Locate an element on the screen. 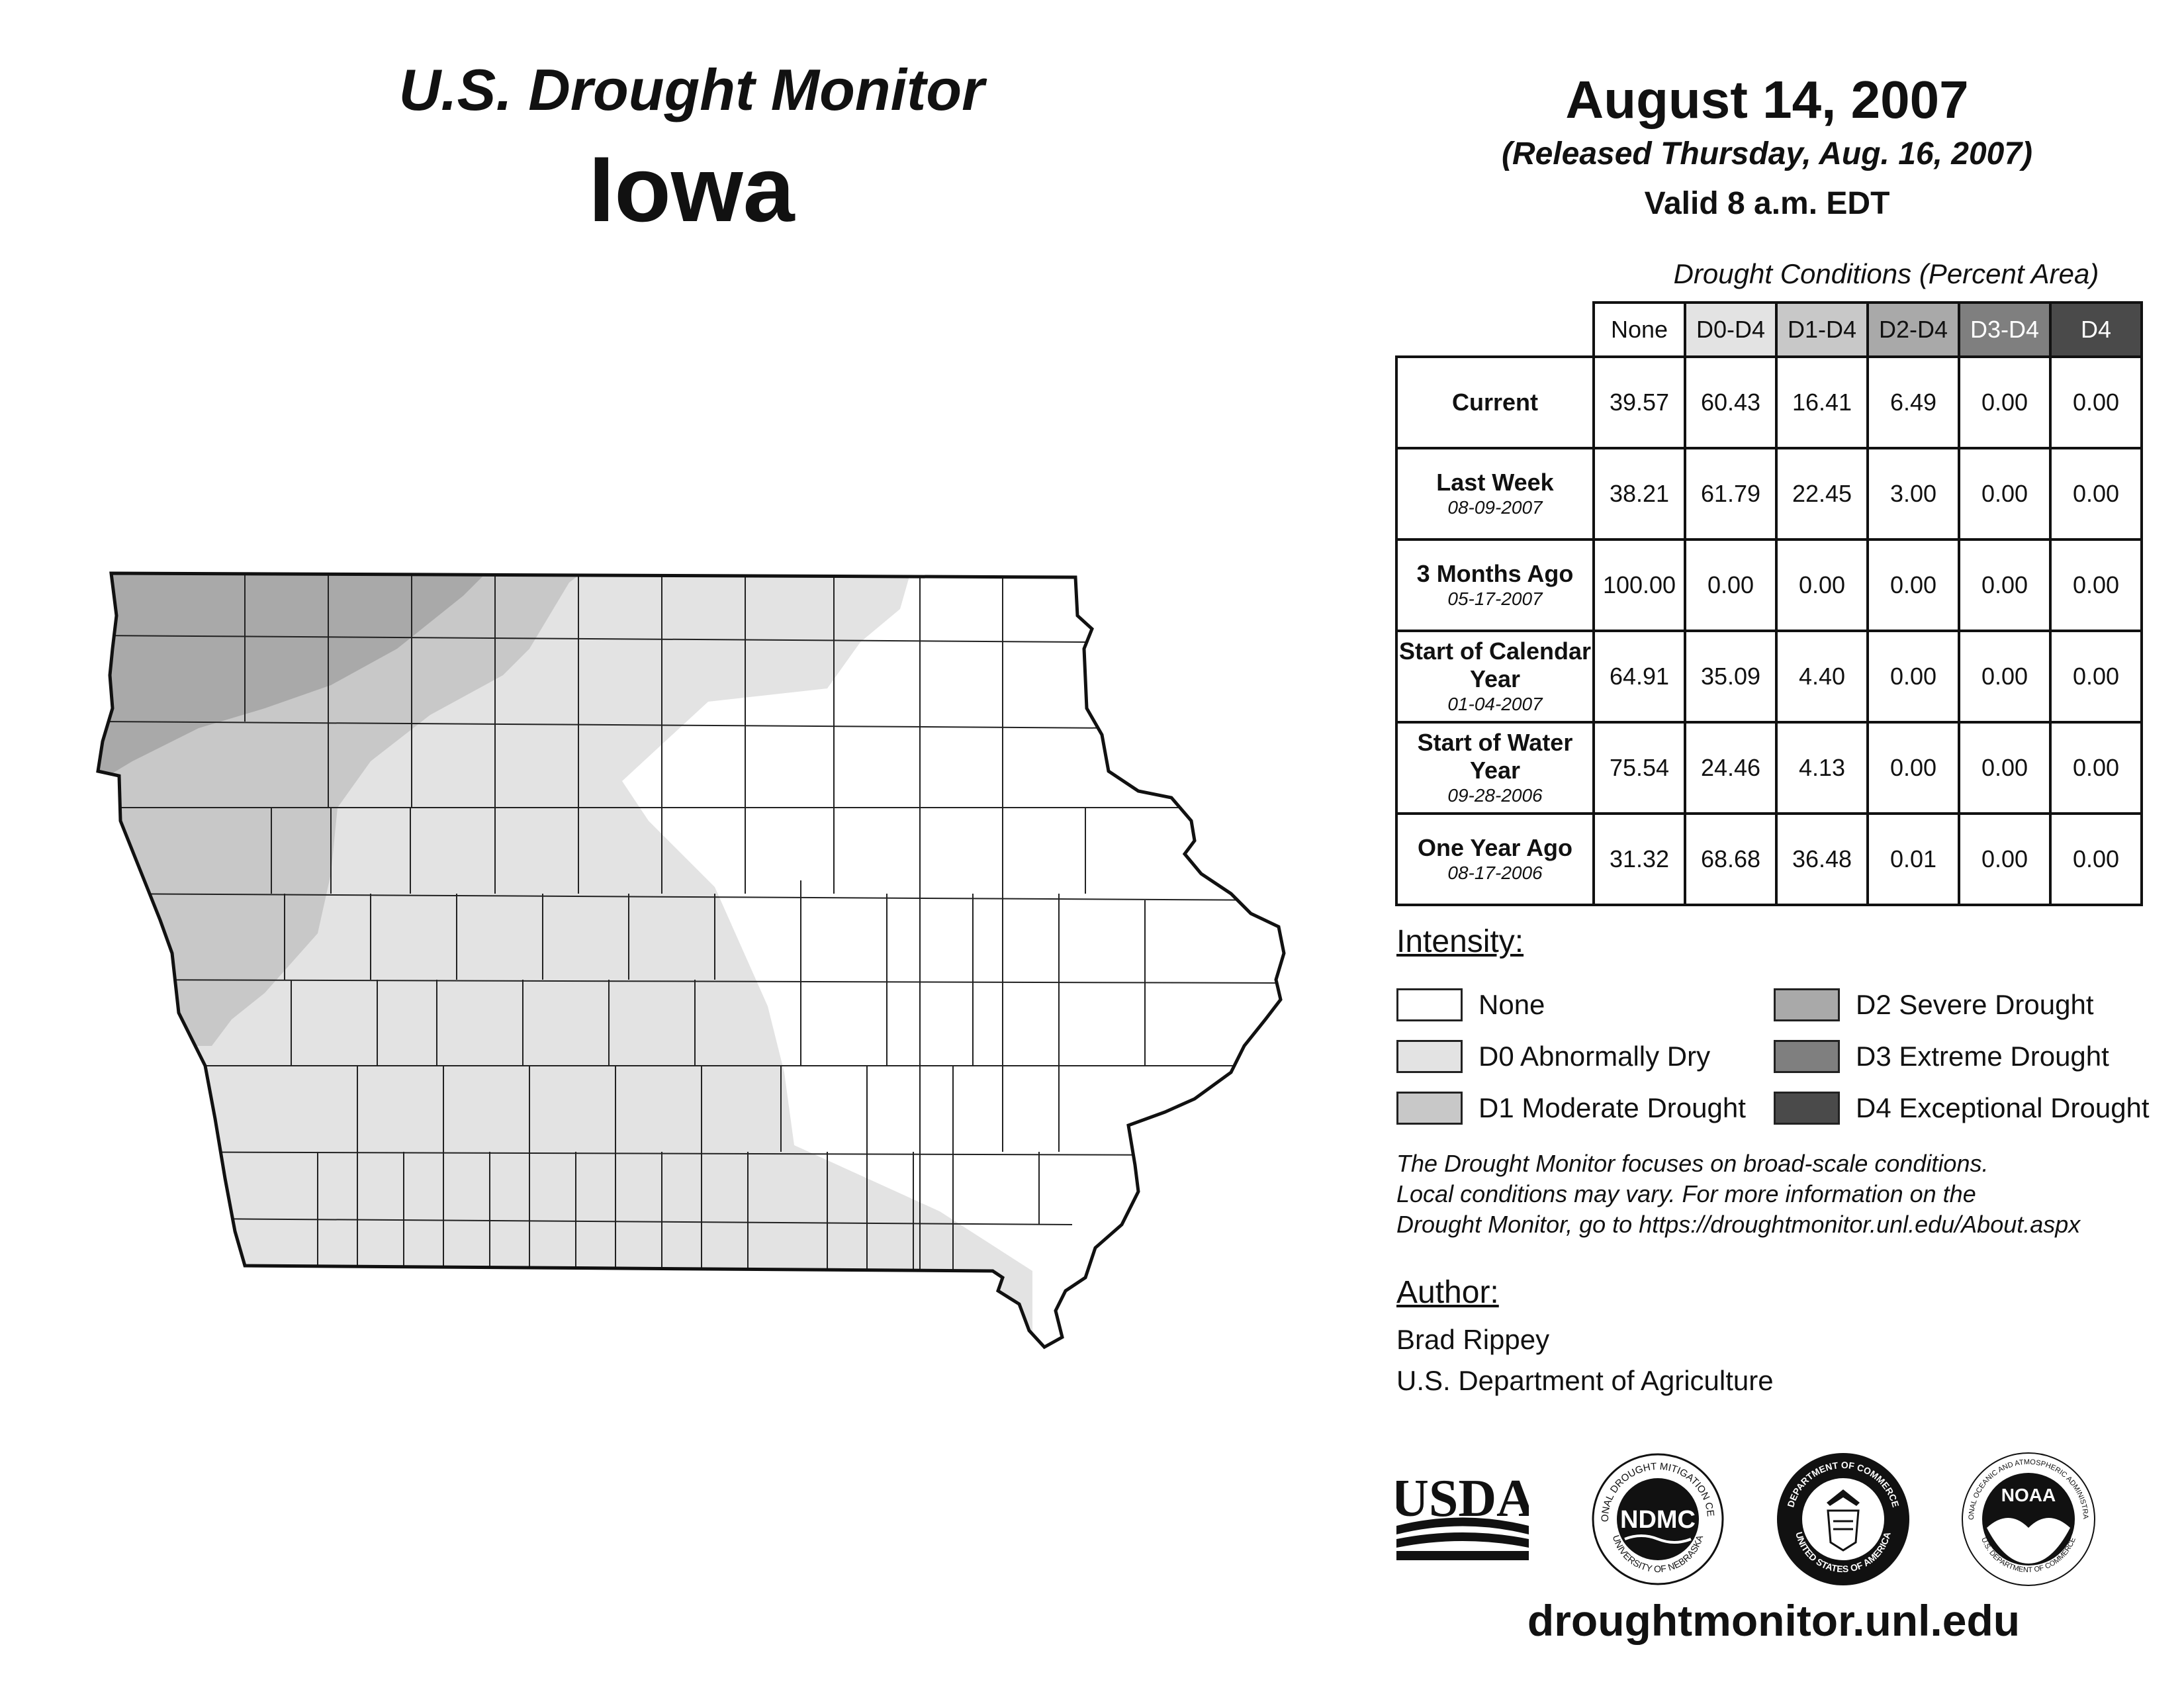 The width and height of the screenshot is (2184, 1688). row-label: One Year Ago is located at coordinates (1495, 847).